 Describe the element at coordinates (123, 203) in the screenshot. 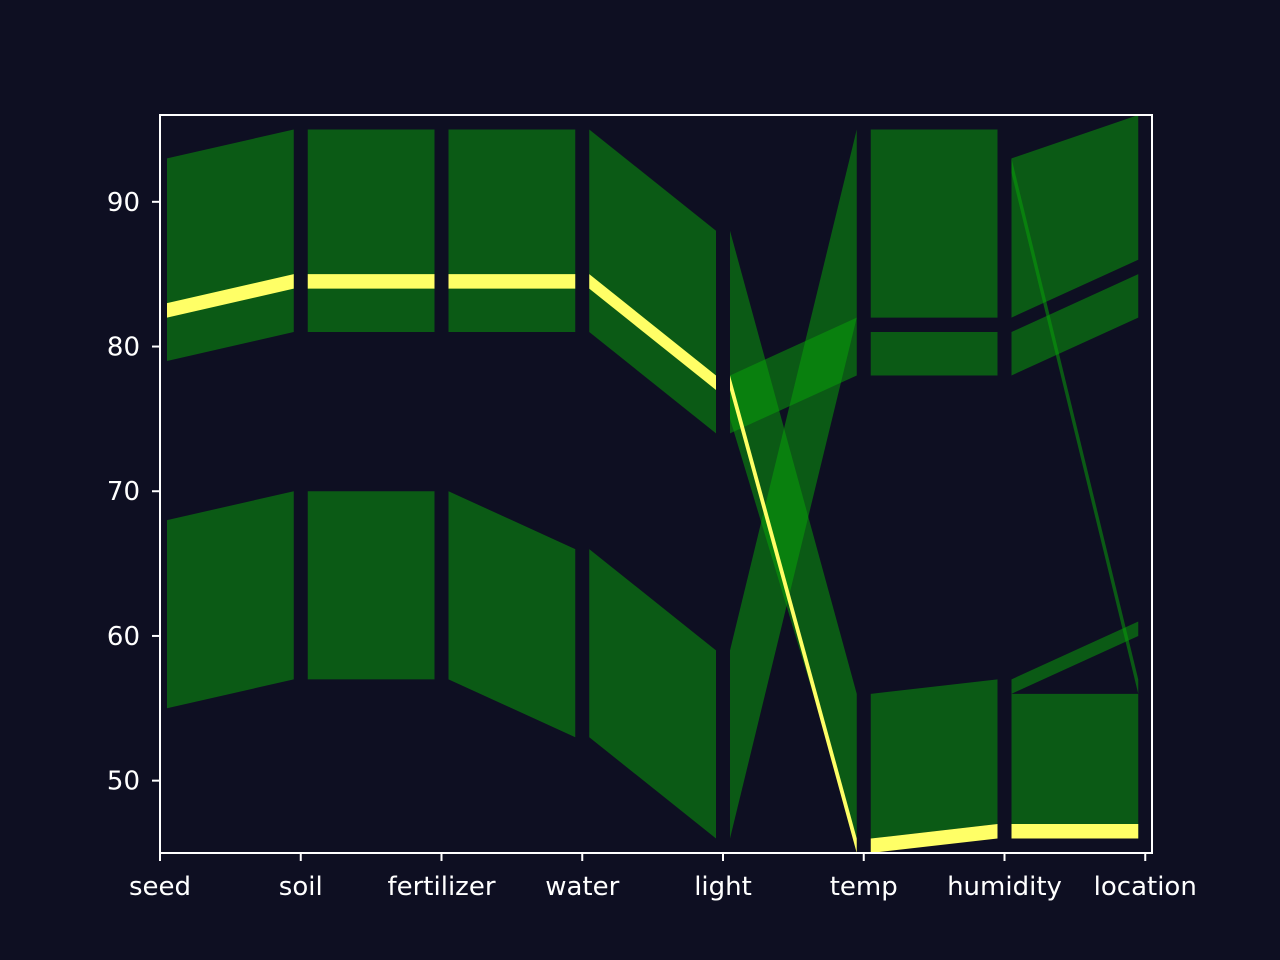

I see `y-tick-label: 90` at that location.